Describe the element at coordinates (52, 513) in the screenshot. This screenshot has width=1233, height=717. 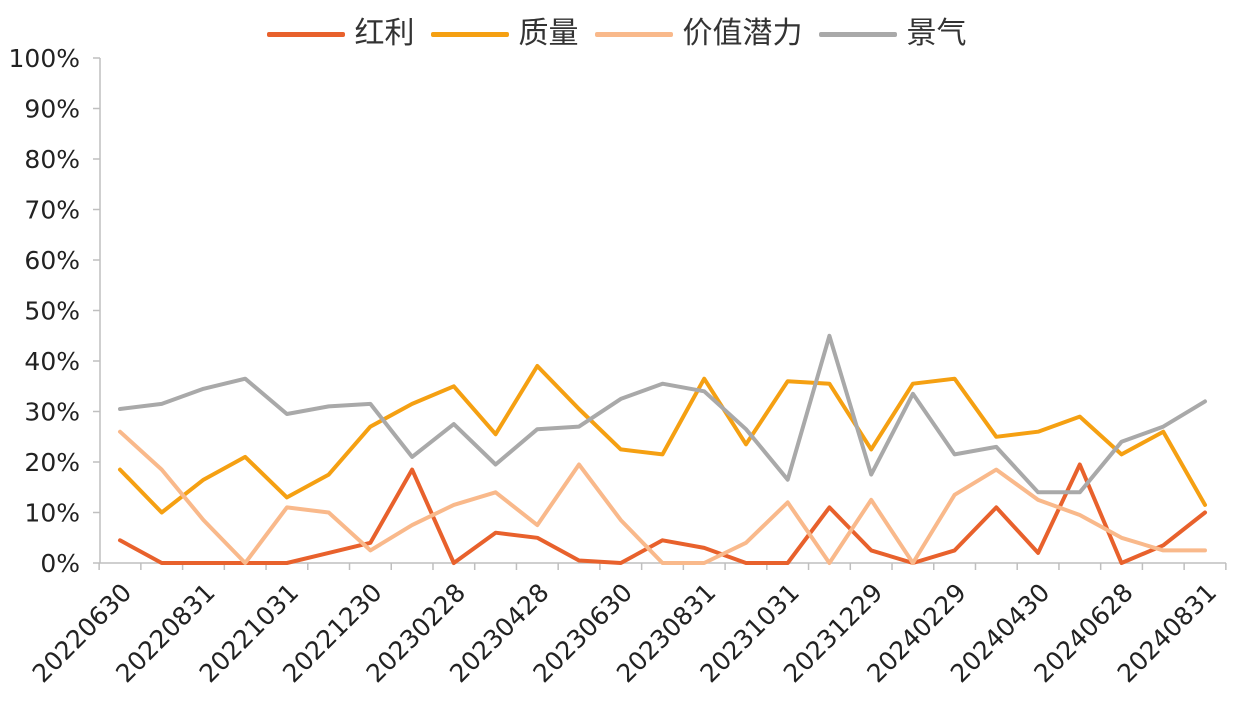
I see `y-tick-label: 10%` at that location.